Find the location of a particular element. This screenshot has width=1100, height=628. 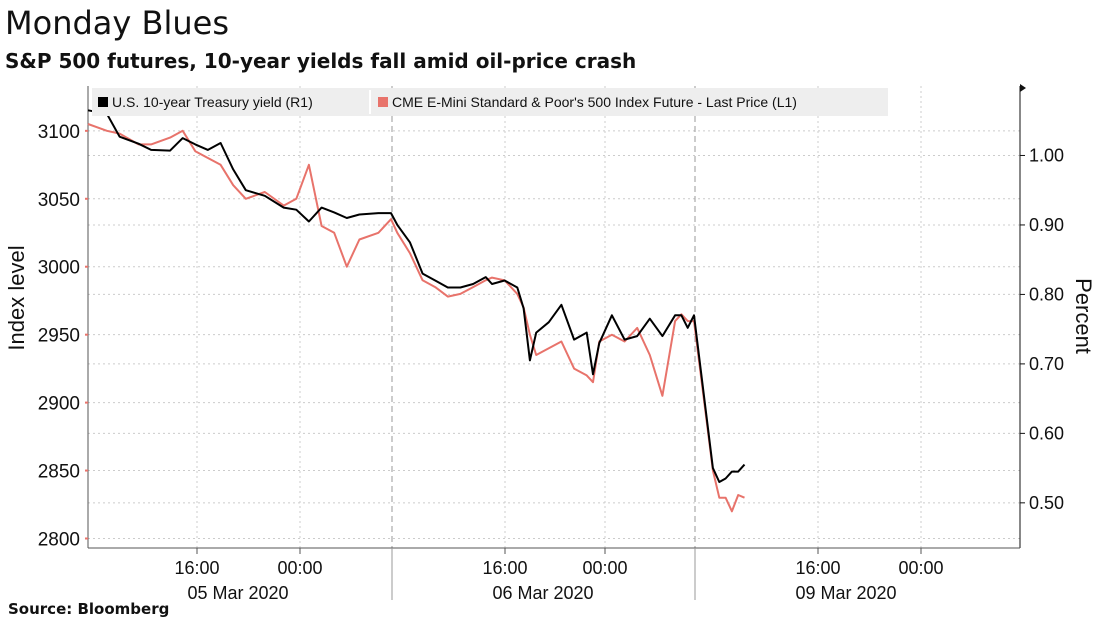

left-tick-label: 2950 is located at coordinates (59, 336).